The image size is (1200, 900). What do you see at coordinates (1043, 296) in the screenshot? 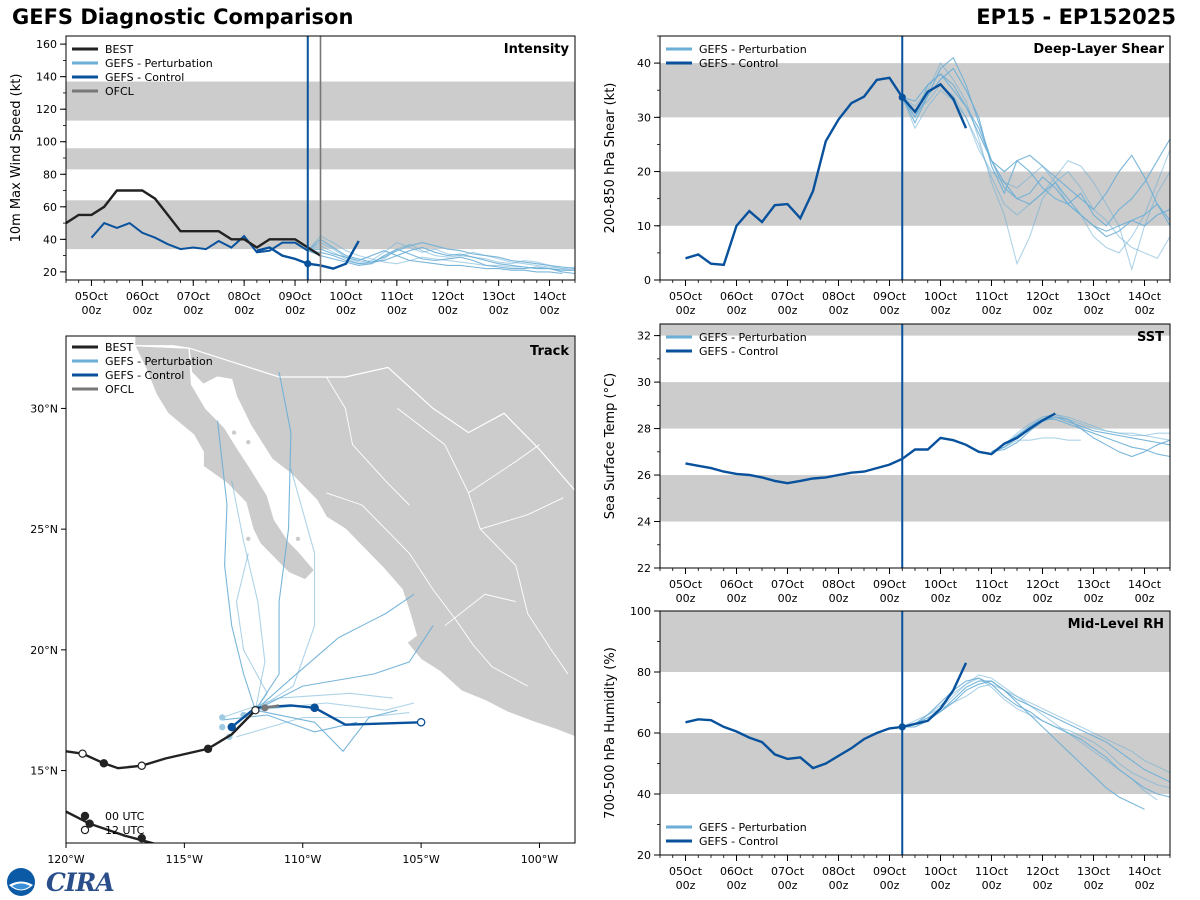
I see `shear-x-tick-date: 12Oct` at bounding box center [1043, 296].